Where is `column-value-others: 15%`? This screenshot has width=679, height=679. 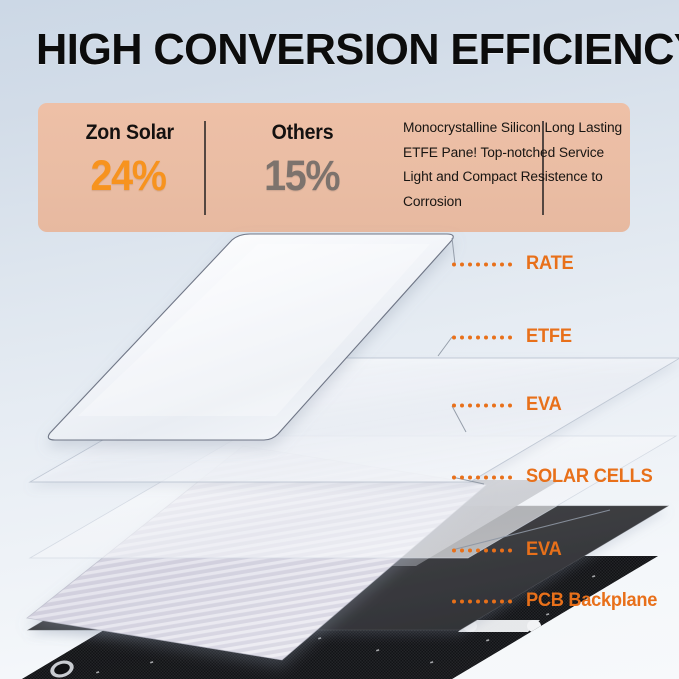 column-value-others: 15% is located at coordinates (302, 176).